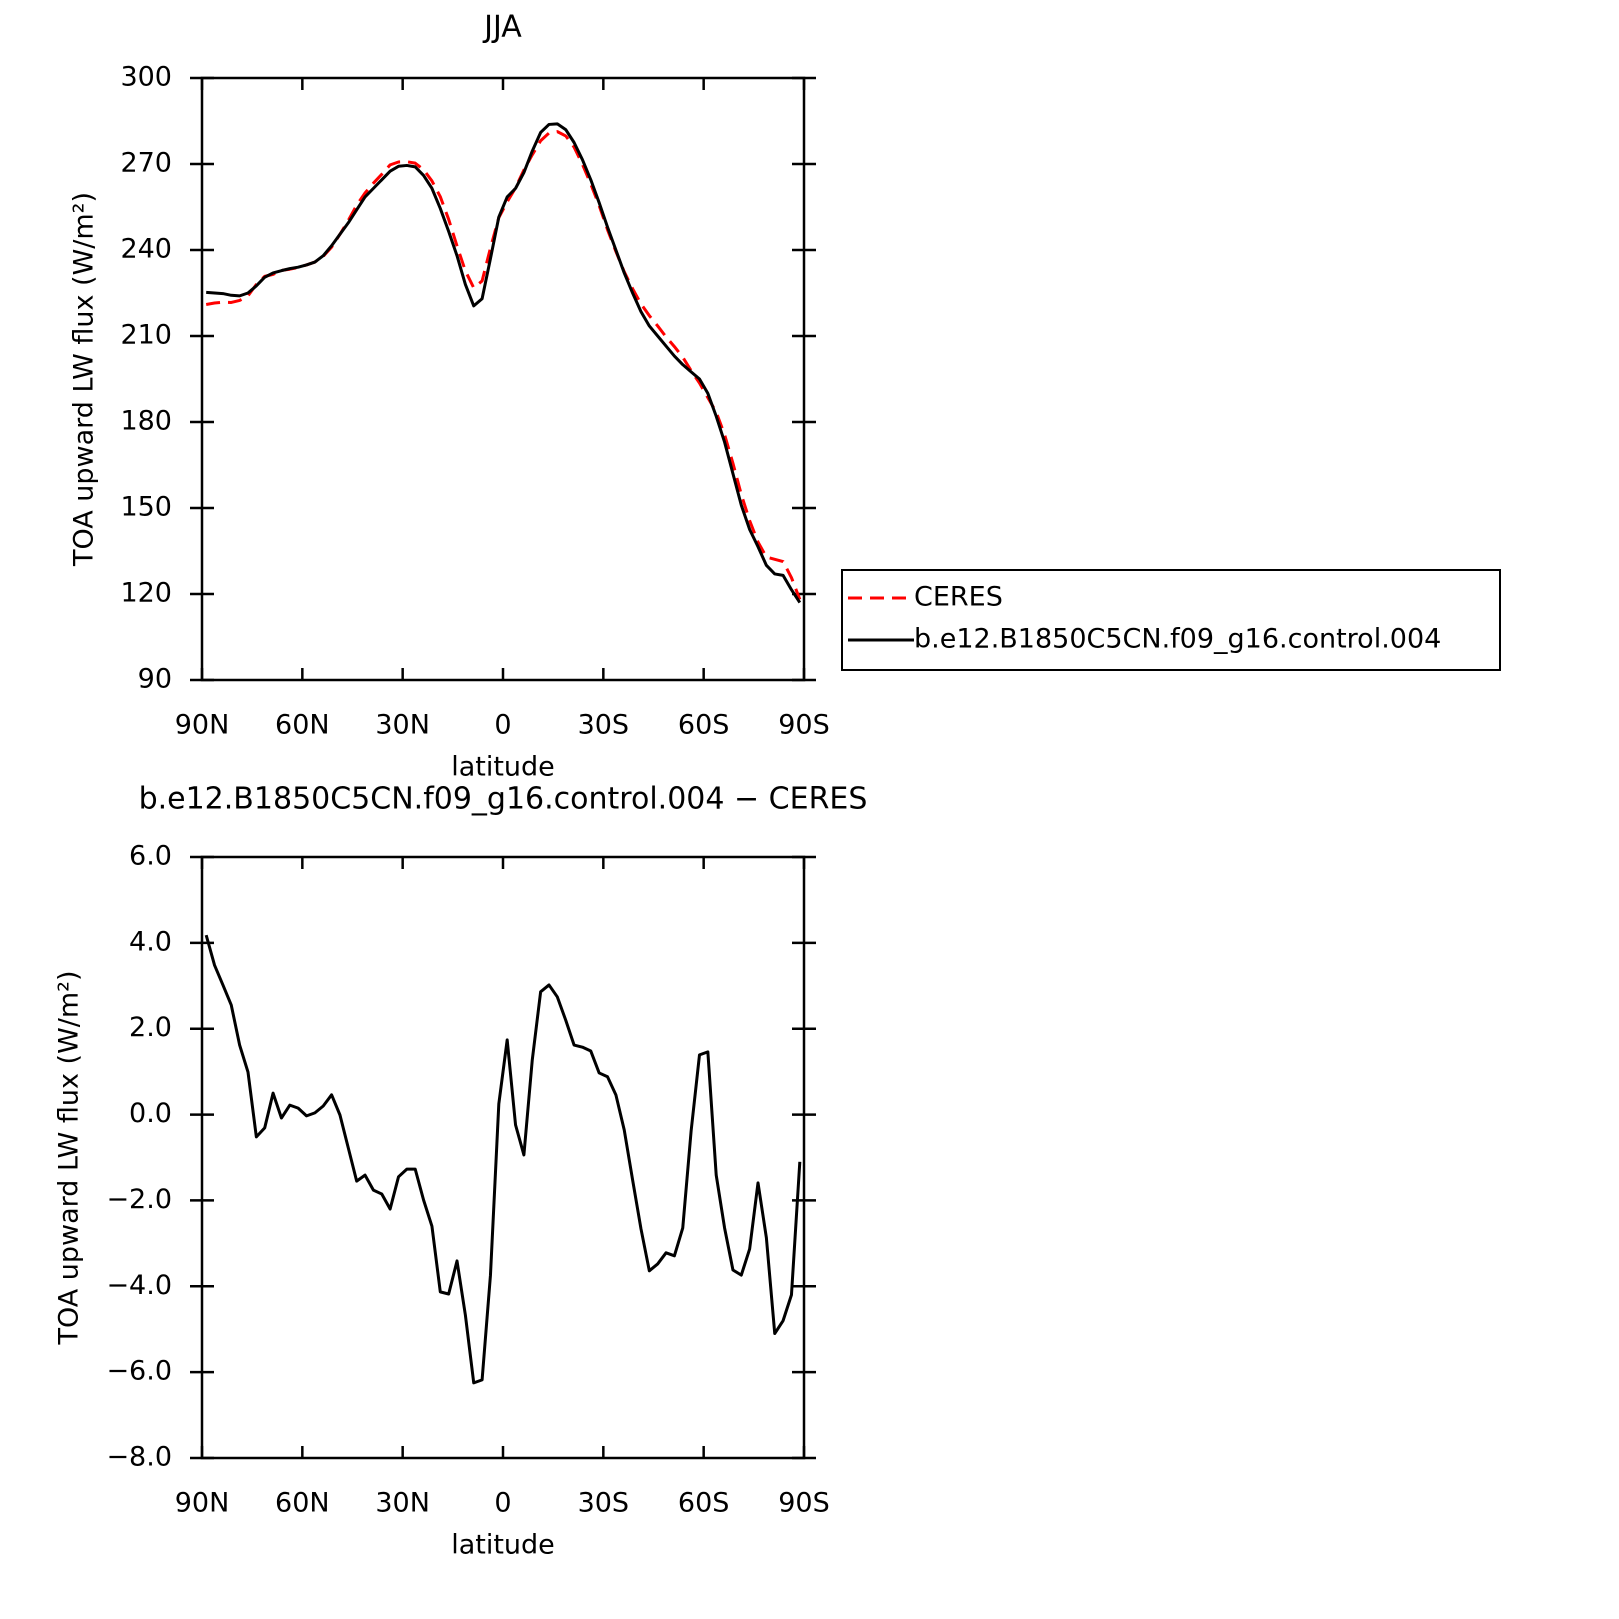 The height and width of the screenshot is (1619, 1619). What do you see at coordinates (1171, 620) in the screenshot?
I see `legend-box` at bounding box center [1171, 620].